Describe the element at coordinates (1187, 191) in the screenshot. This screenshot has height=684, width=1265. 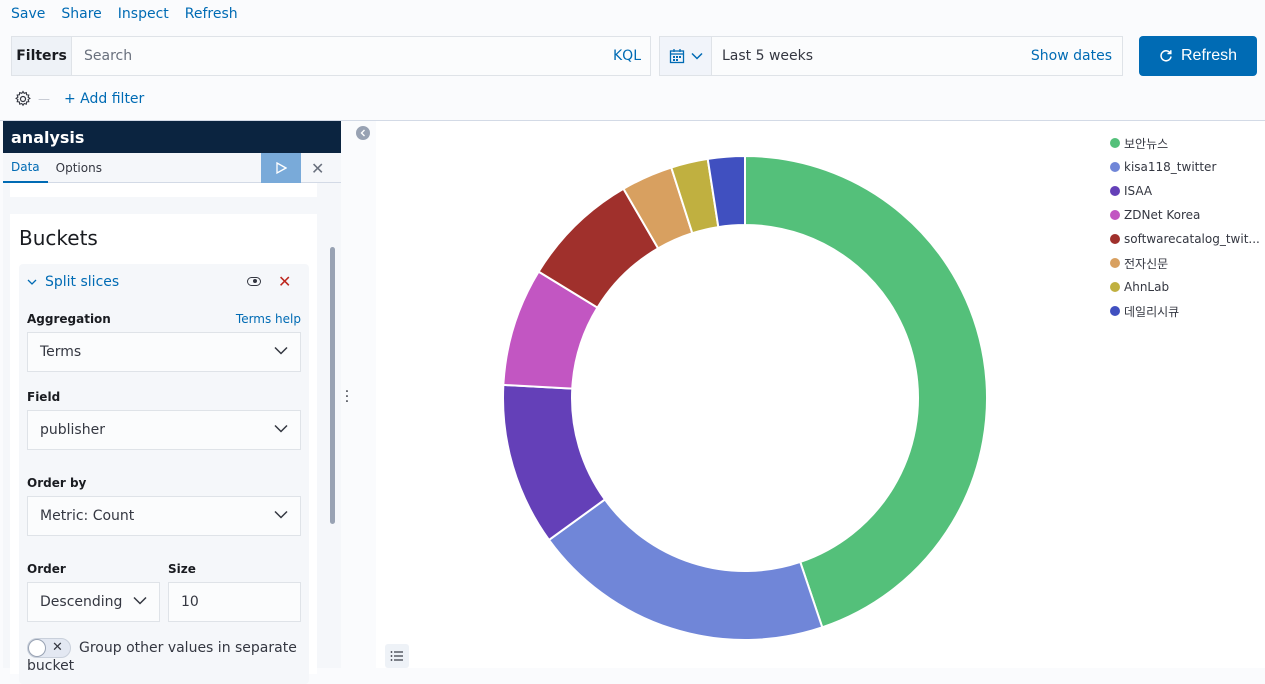
I see `legend-item: ISAA` at that location.